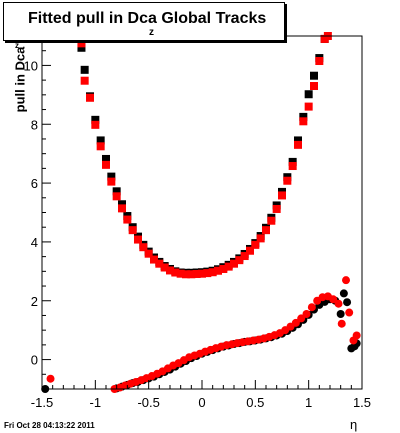  Describe the element at coordinates (211, 18) in the screenshot. I see `chart-title-suffix: Global Tracks` at that location.